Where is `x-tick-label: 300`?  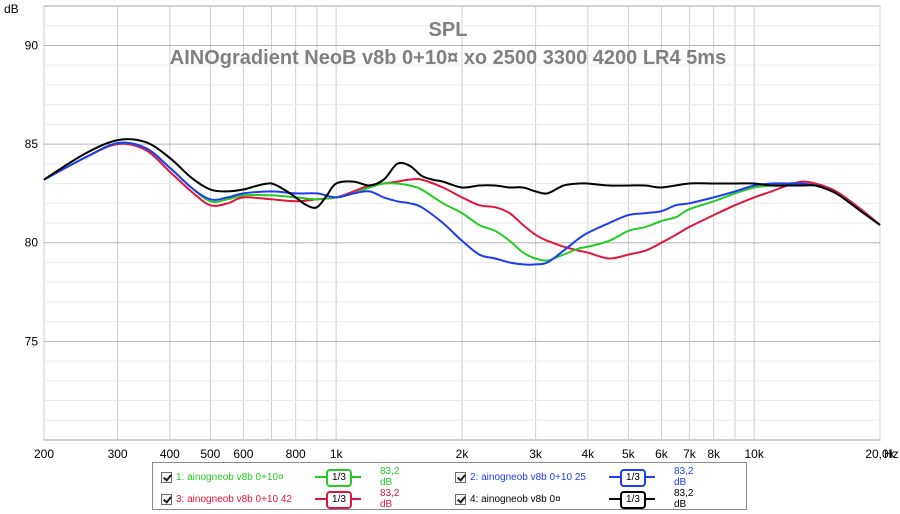
x-tick-label: 300 is located at coordinates (118, 454).